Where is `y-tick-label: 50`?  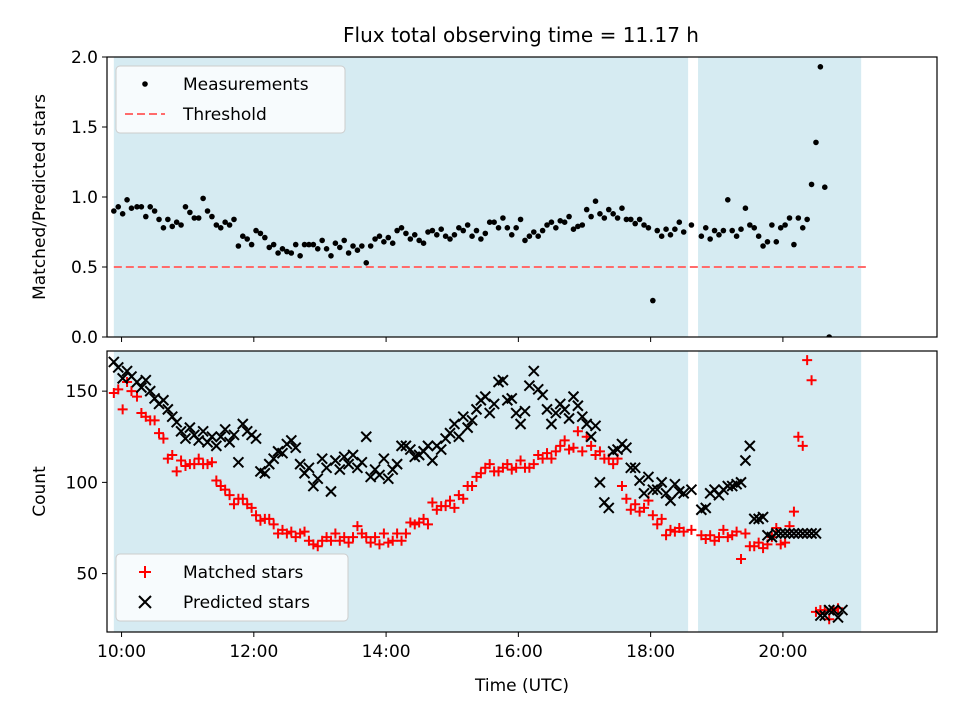 y-tick-label: 50 is located at coordinates (87, 575).